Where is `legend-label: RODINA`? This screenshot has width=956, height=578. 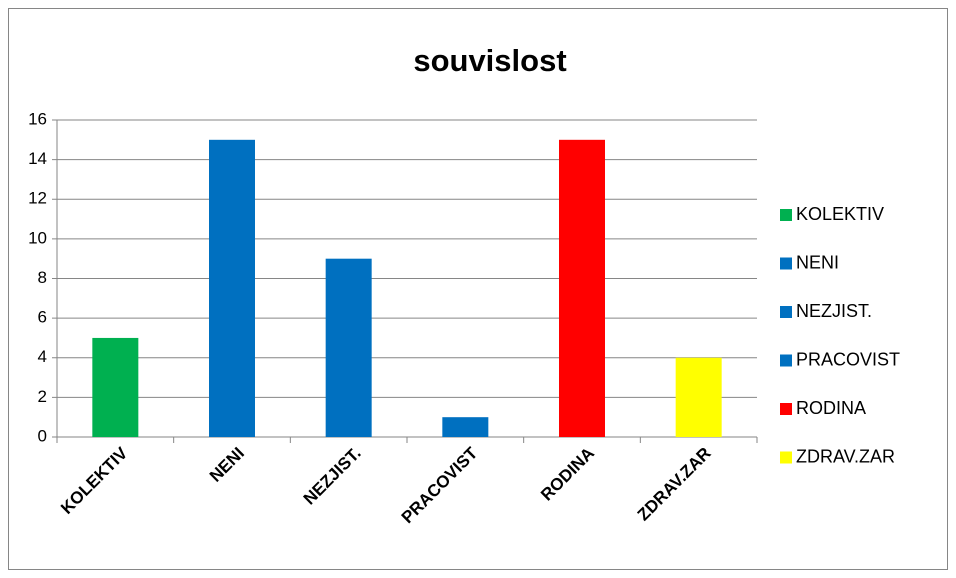
legend-label: RODINA is located at coordinates (831, 408).